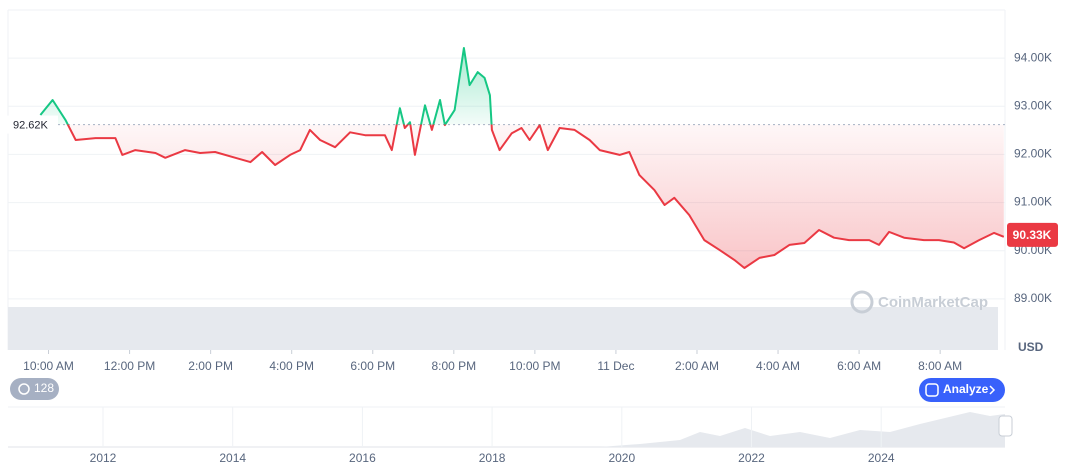  I want to click on x-tick-label: 11 Dec, so click(615, 366).